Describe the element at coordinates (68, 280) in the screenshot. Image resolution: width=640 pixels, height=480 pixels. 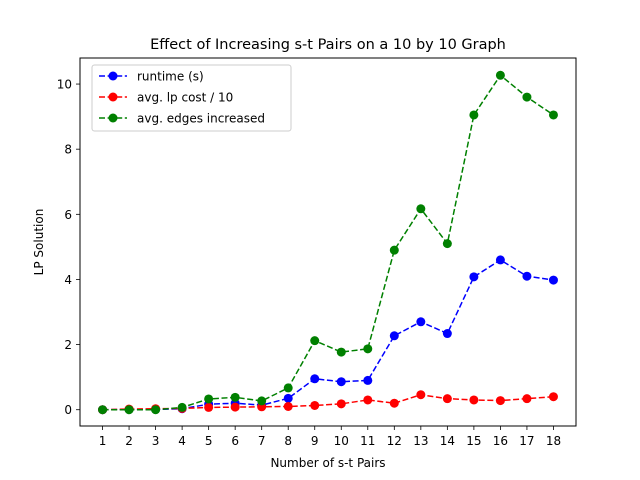
I see `y-tick-label: 4` at that location.